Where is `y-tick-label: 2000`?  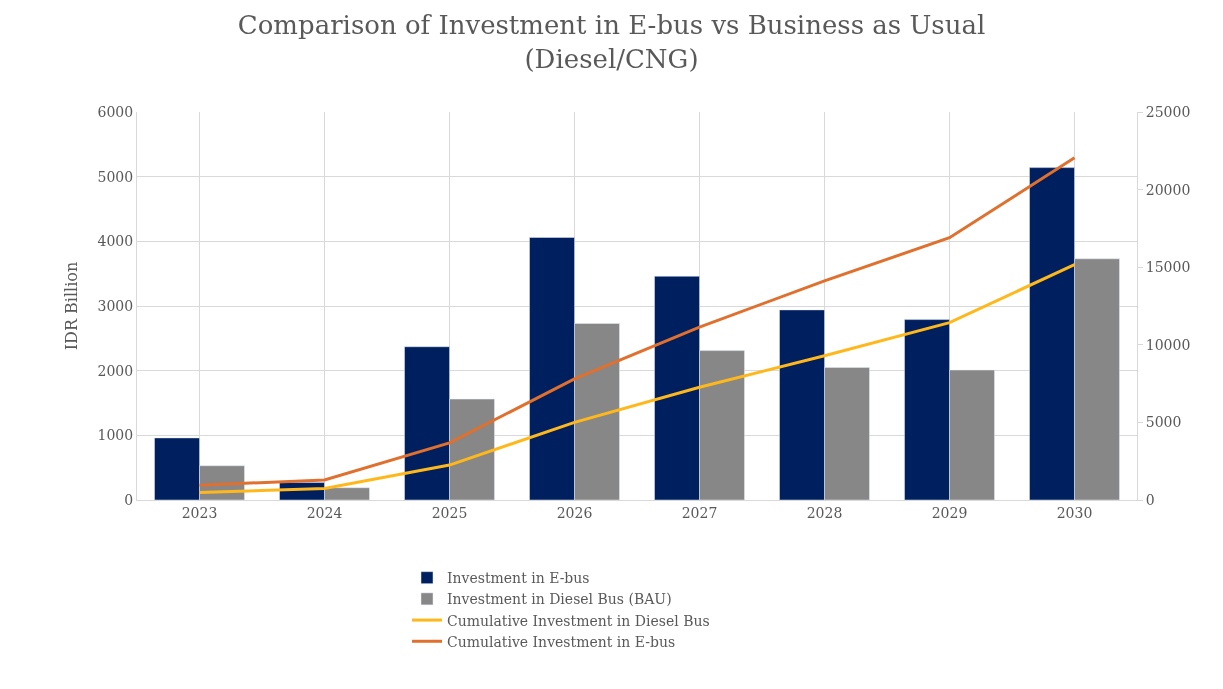 y-tick-label: 2000 is located at coordinates (115, 370).